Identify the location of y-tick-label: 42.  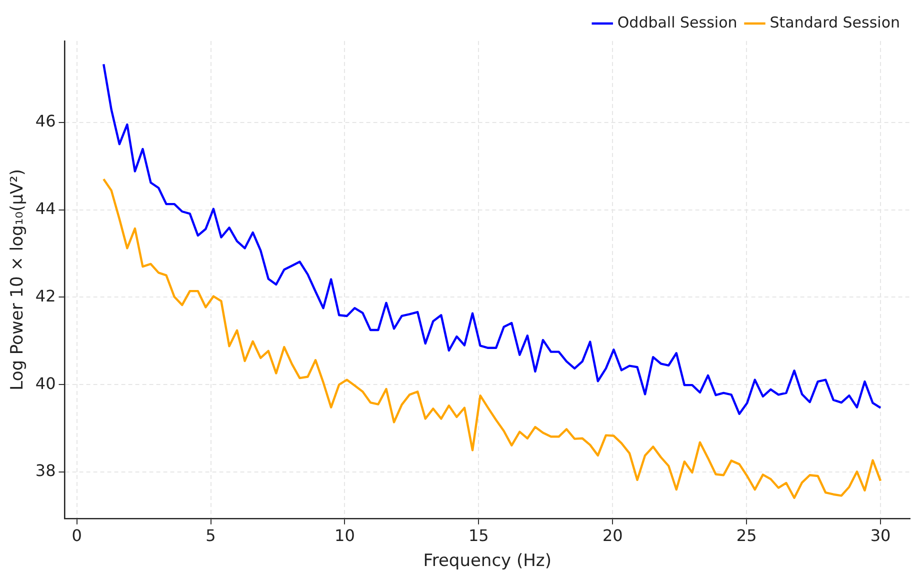
(45, 296).